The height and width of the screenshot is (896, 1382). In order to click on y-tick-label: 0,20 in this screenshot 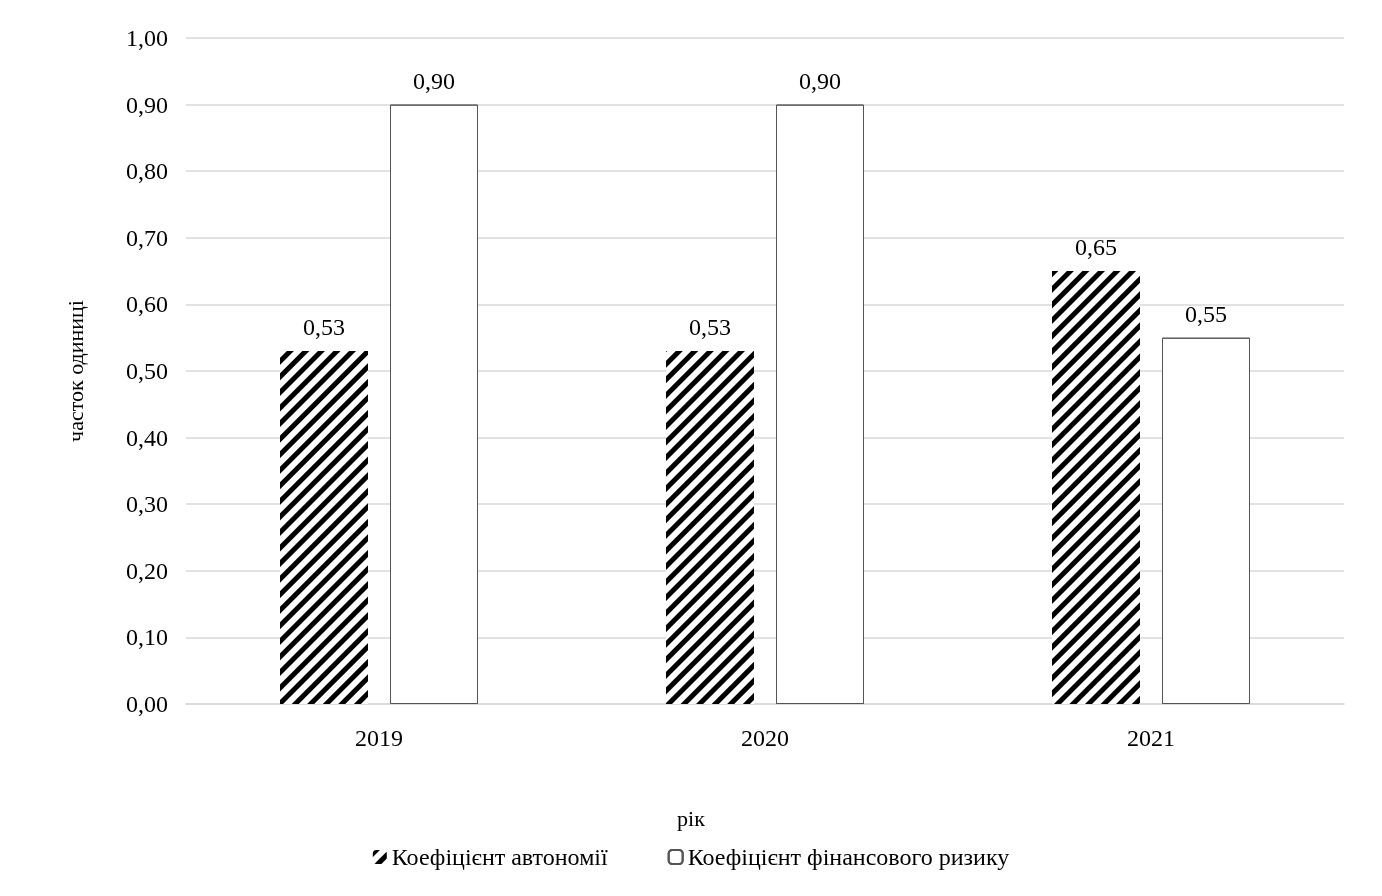, I will do `click(147, 570)`.